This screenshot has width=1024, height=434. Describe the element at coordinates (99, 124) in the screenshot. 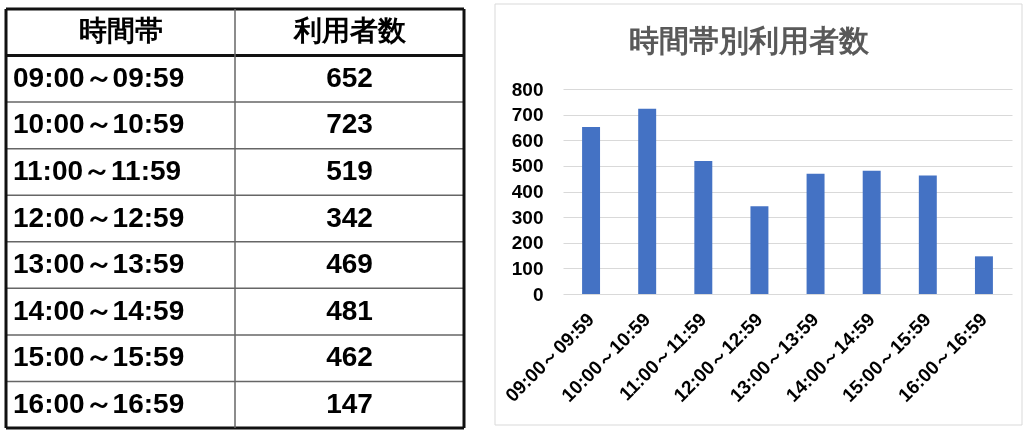

I see `text: 10:00～10:59` at that location.